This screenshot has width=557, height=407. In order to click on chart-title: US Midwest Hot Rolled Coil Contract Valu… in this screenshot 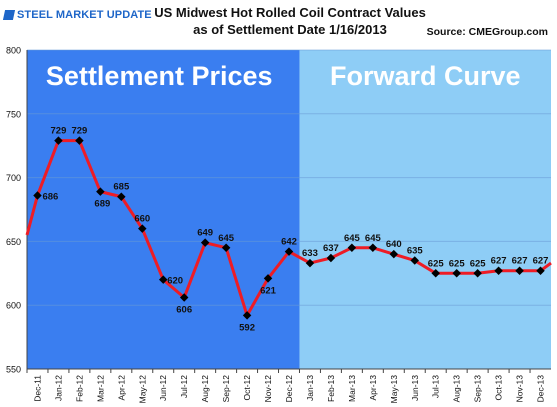, I will do `click(290, 21)`.